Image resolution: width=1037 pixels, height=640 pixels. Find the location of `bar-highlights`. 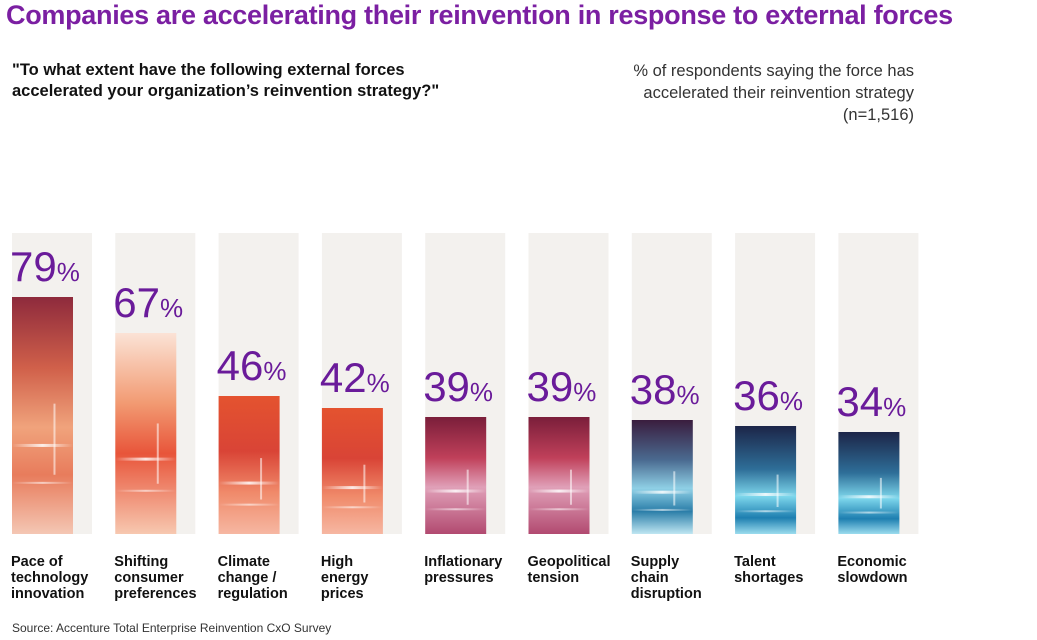

bar-highlights is located at coordinates (456, 458).